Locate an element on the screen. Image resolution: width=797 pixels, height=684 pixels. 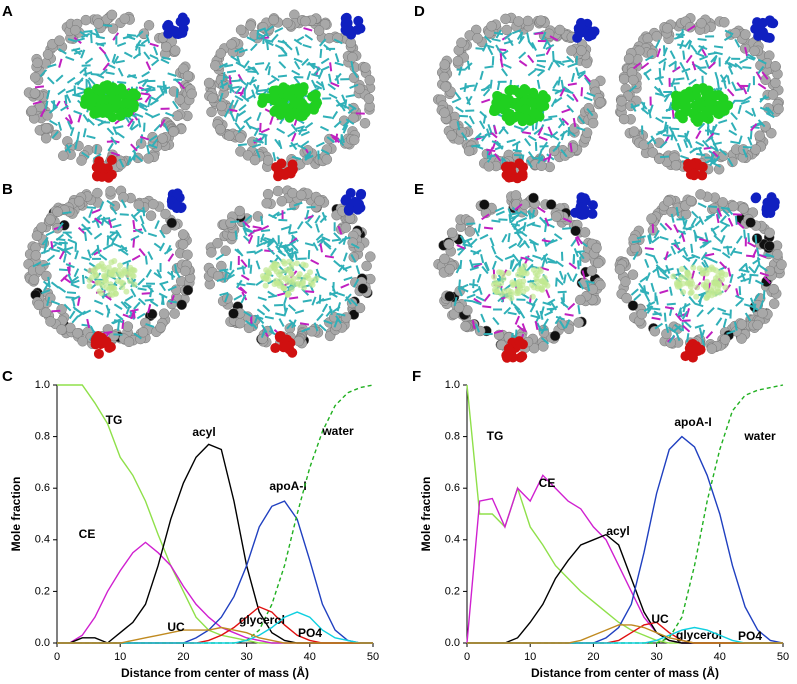
y-tick-label: 0.6 is located at coordinates (42, 488).